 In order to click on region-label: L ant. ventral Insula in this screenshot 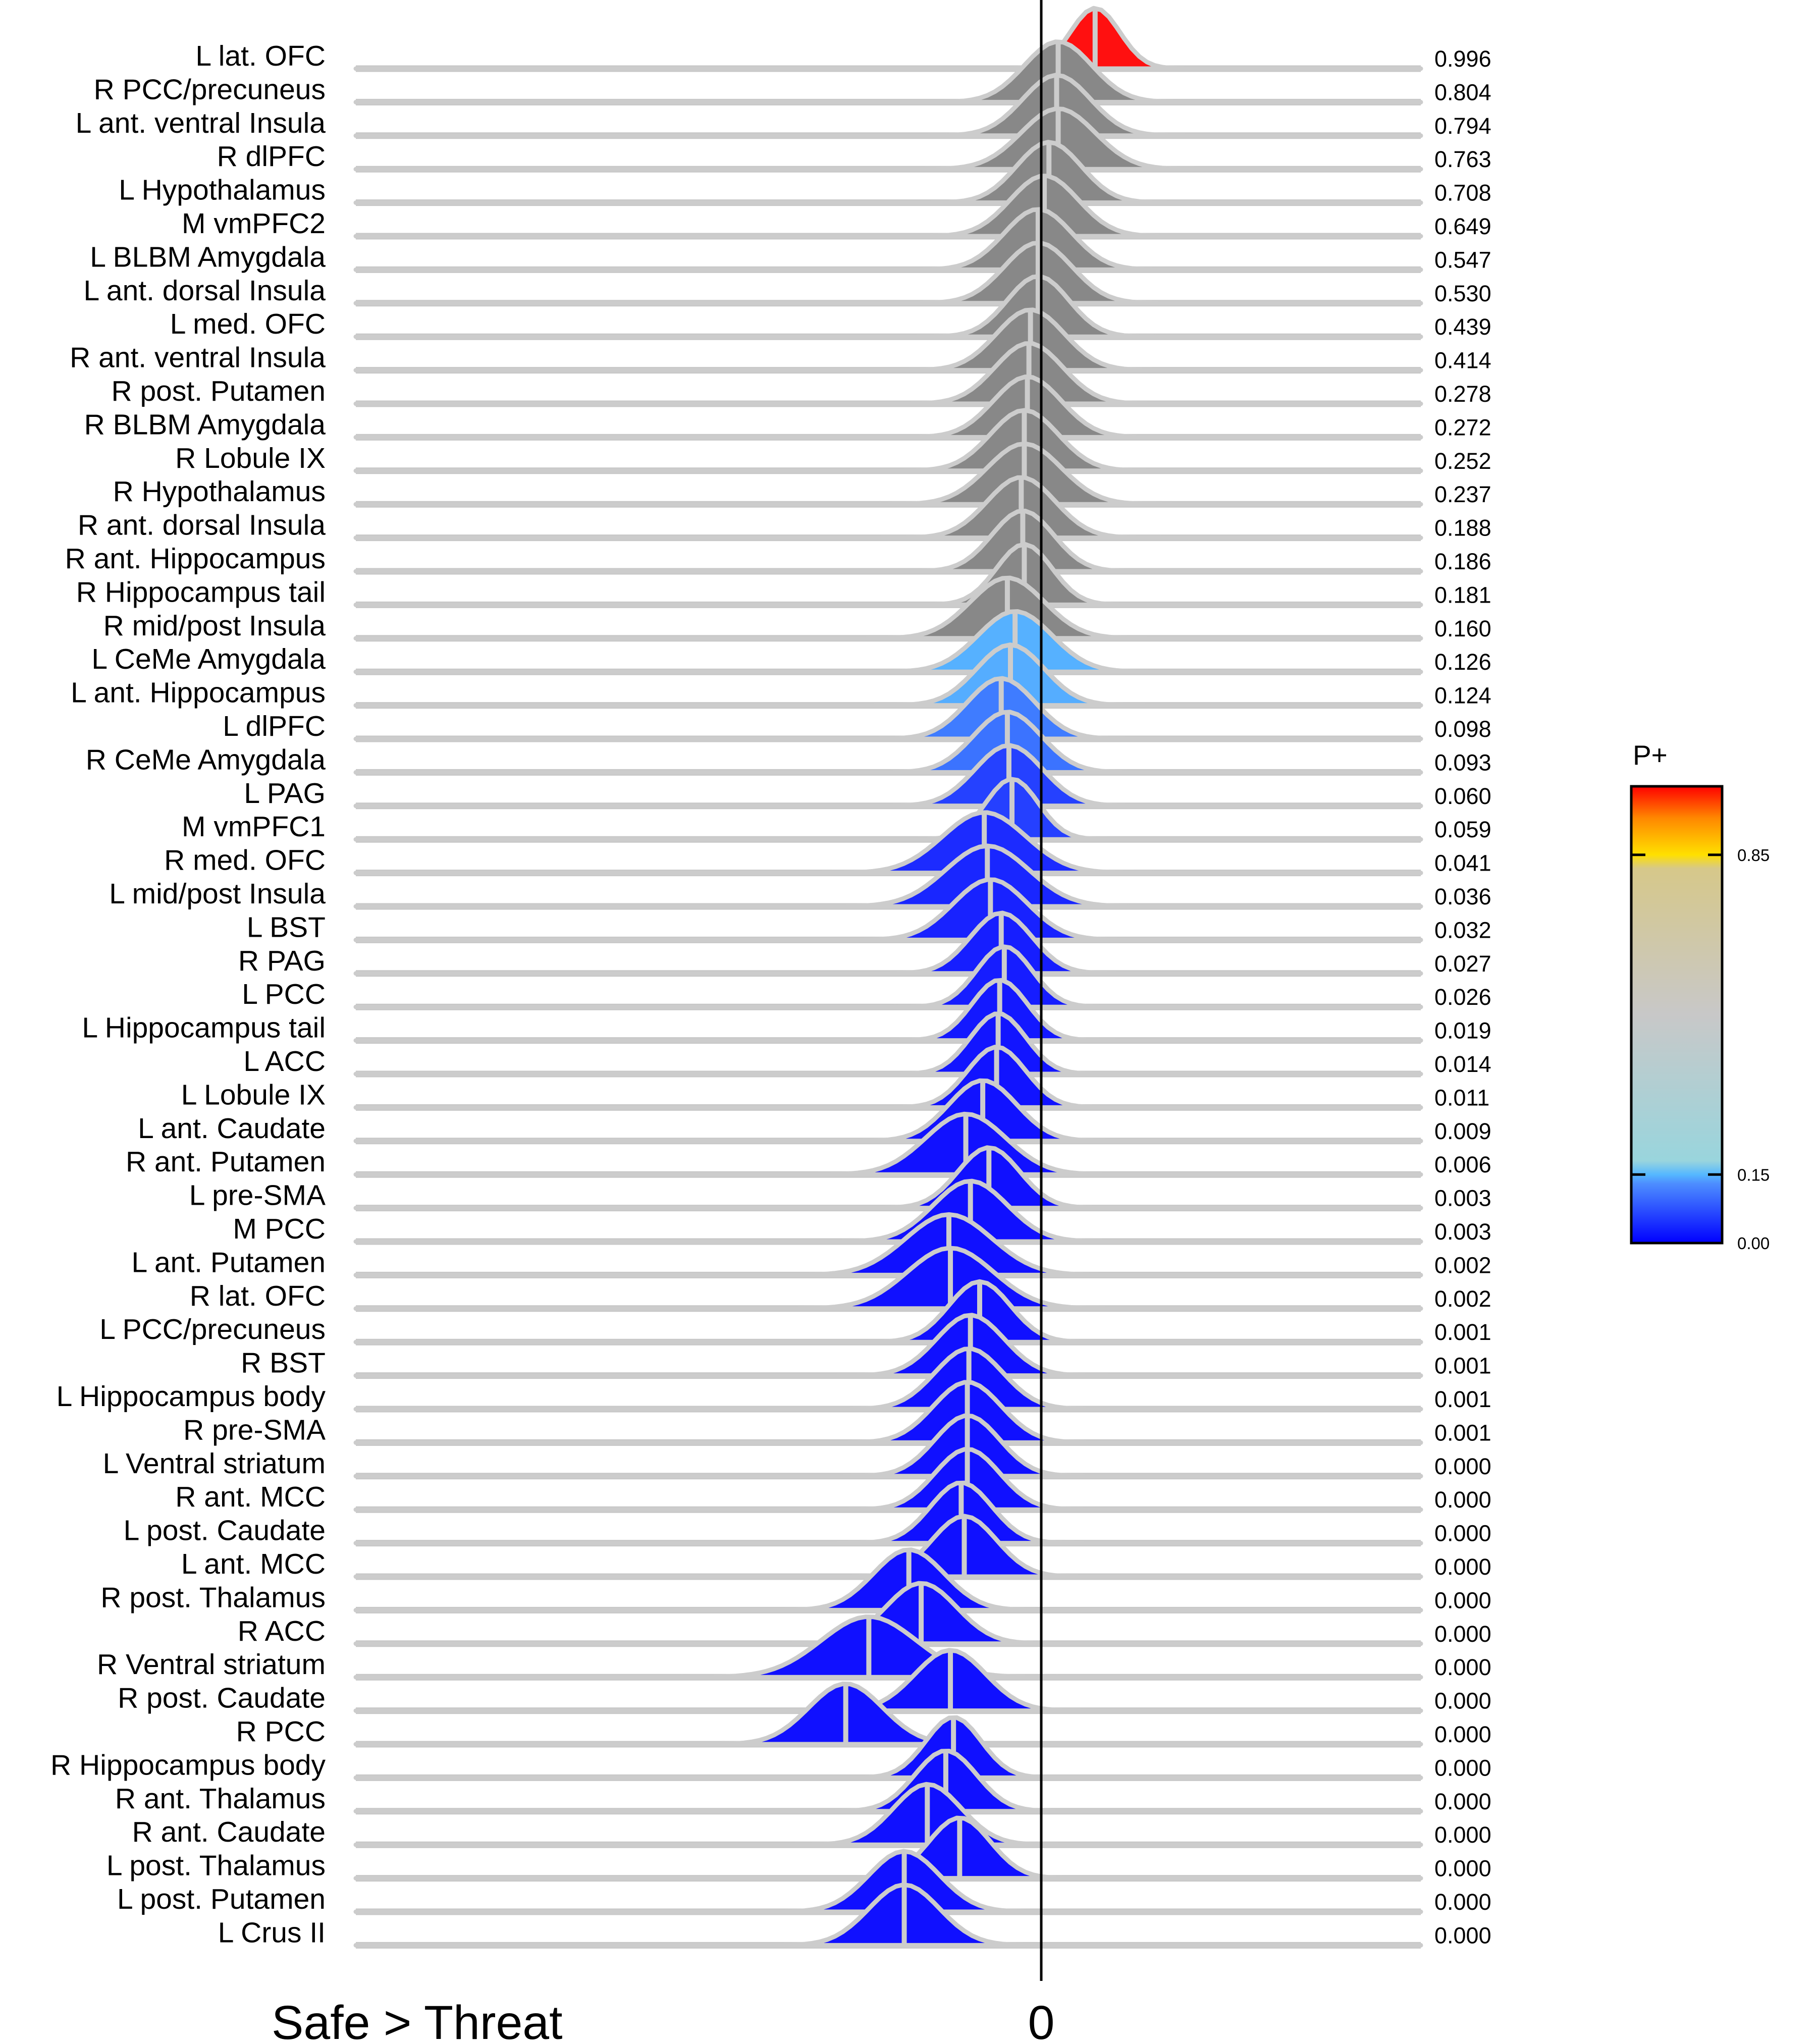, I will do `click(201, 123)`.